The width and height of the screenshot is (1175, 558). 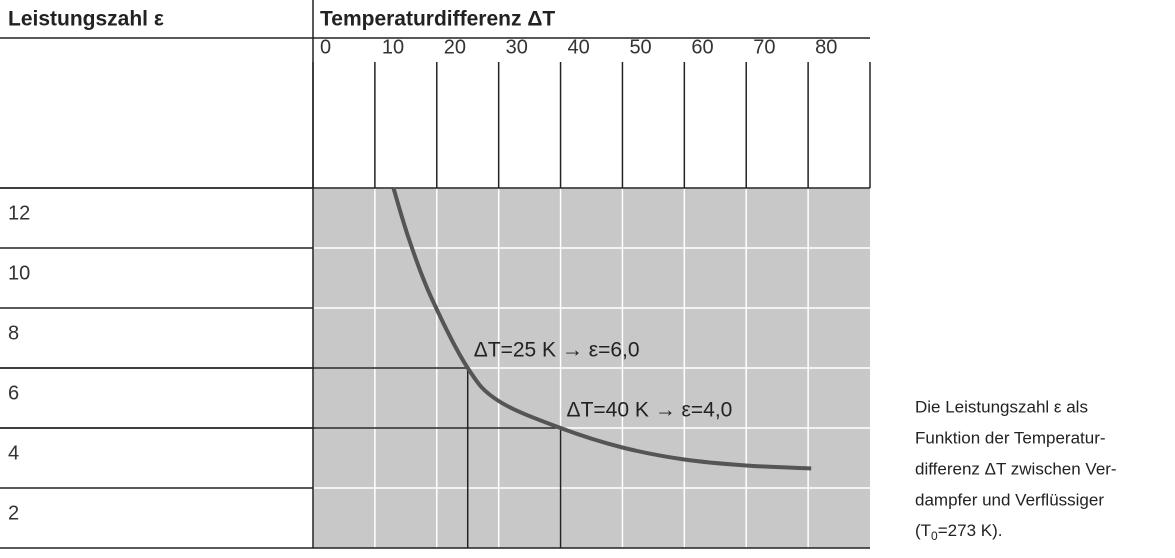 What do you see at coordinates (934, 536) in the screenshot?
I see `caption-subscript: 0` at bounding box center [934, 536].